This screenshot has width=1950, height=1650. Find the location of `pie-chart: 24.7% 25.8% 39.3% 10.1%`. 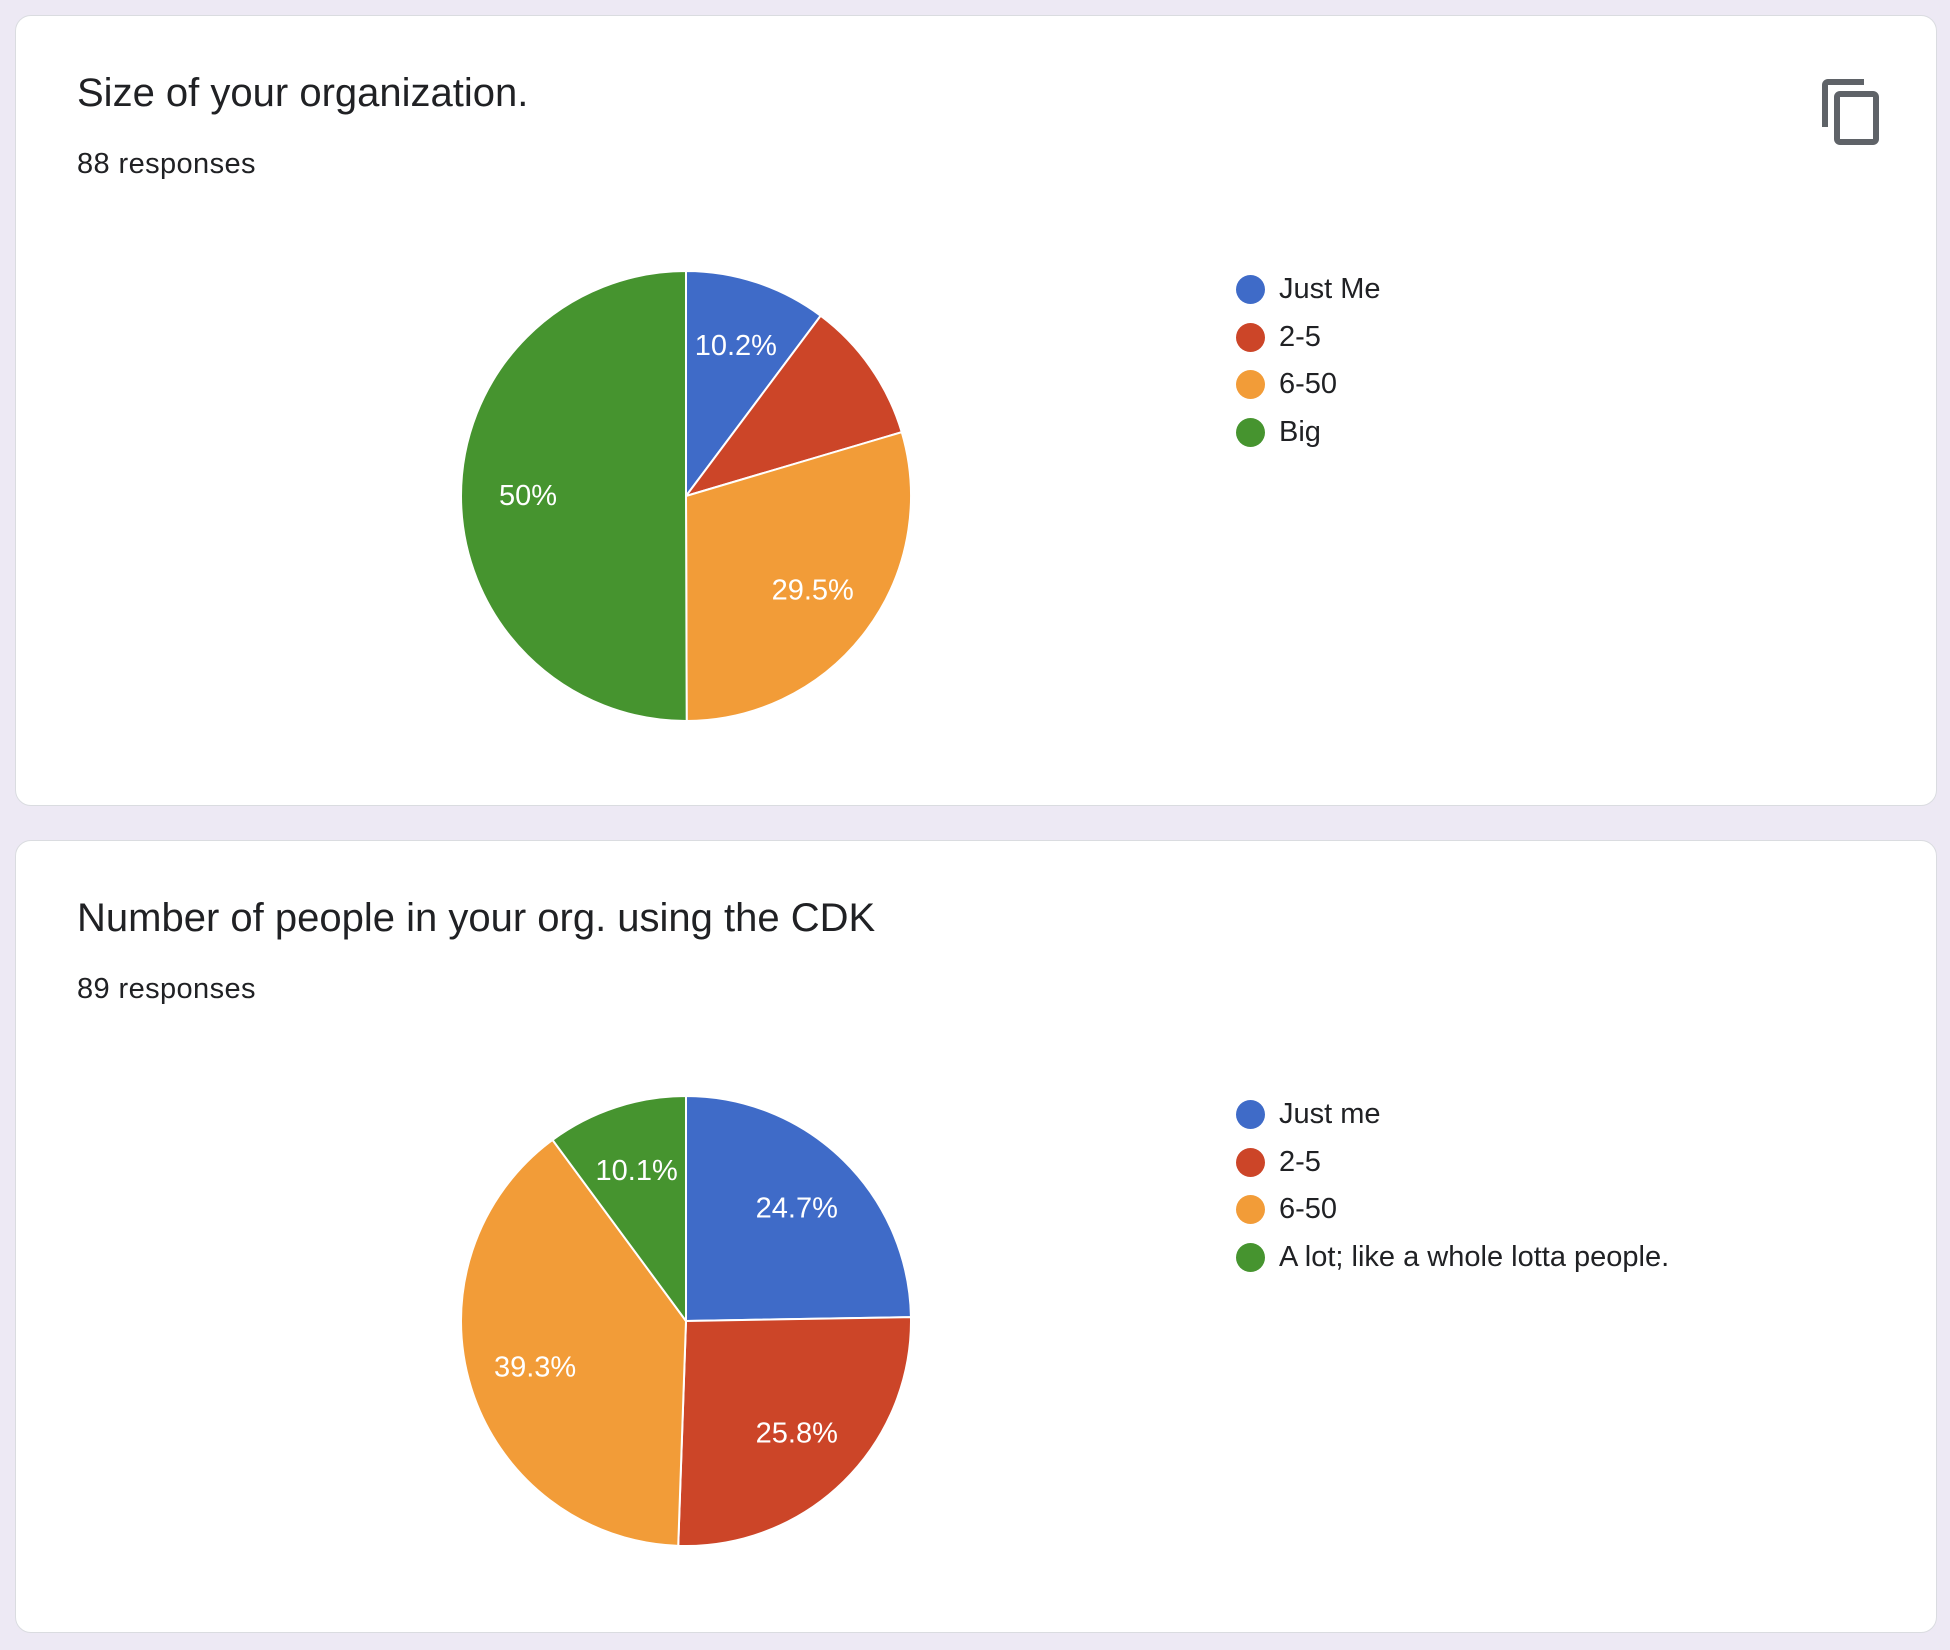

pie-chart: 24.7% 25.8% 39.3% 10.1% is located at coordinates (686, 1320).